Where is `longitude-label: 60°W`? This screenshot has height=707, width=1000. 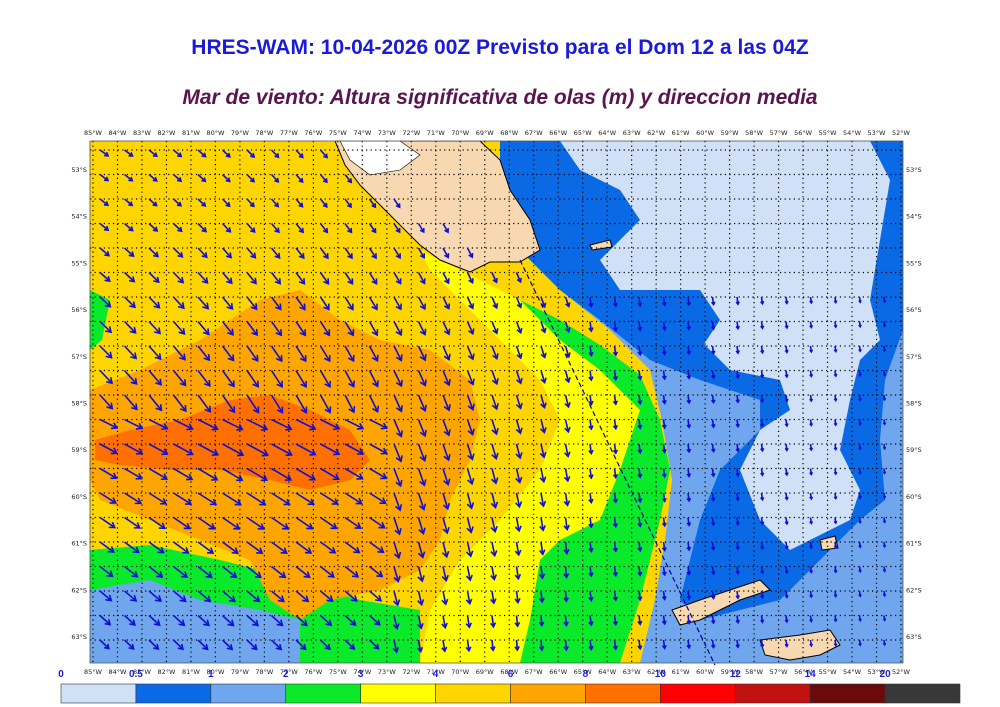
longitude-label: 60°W is located at coordinates (705, 133).